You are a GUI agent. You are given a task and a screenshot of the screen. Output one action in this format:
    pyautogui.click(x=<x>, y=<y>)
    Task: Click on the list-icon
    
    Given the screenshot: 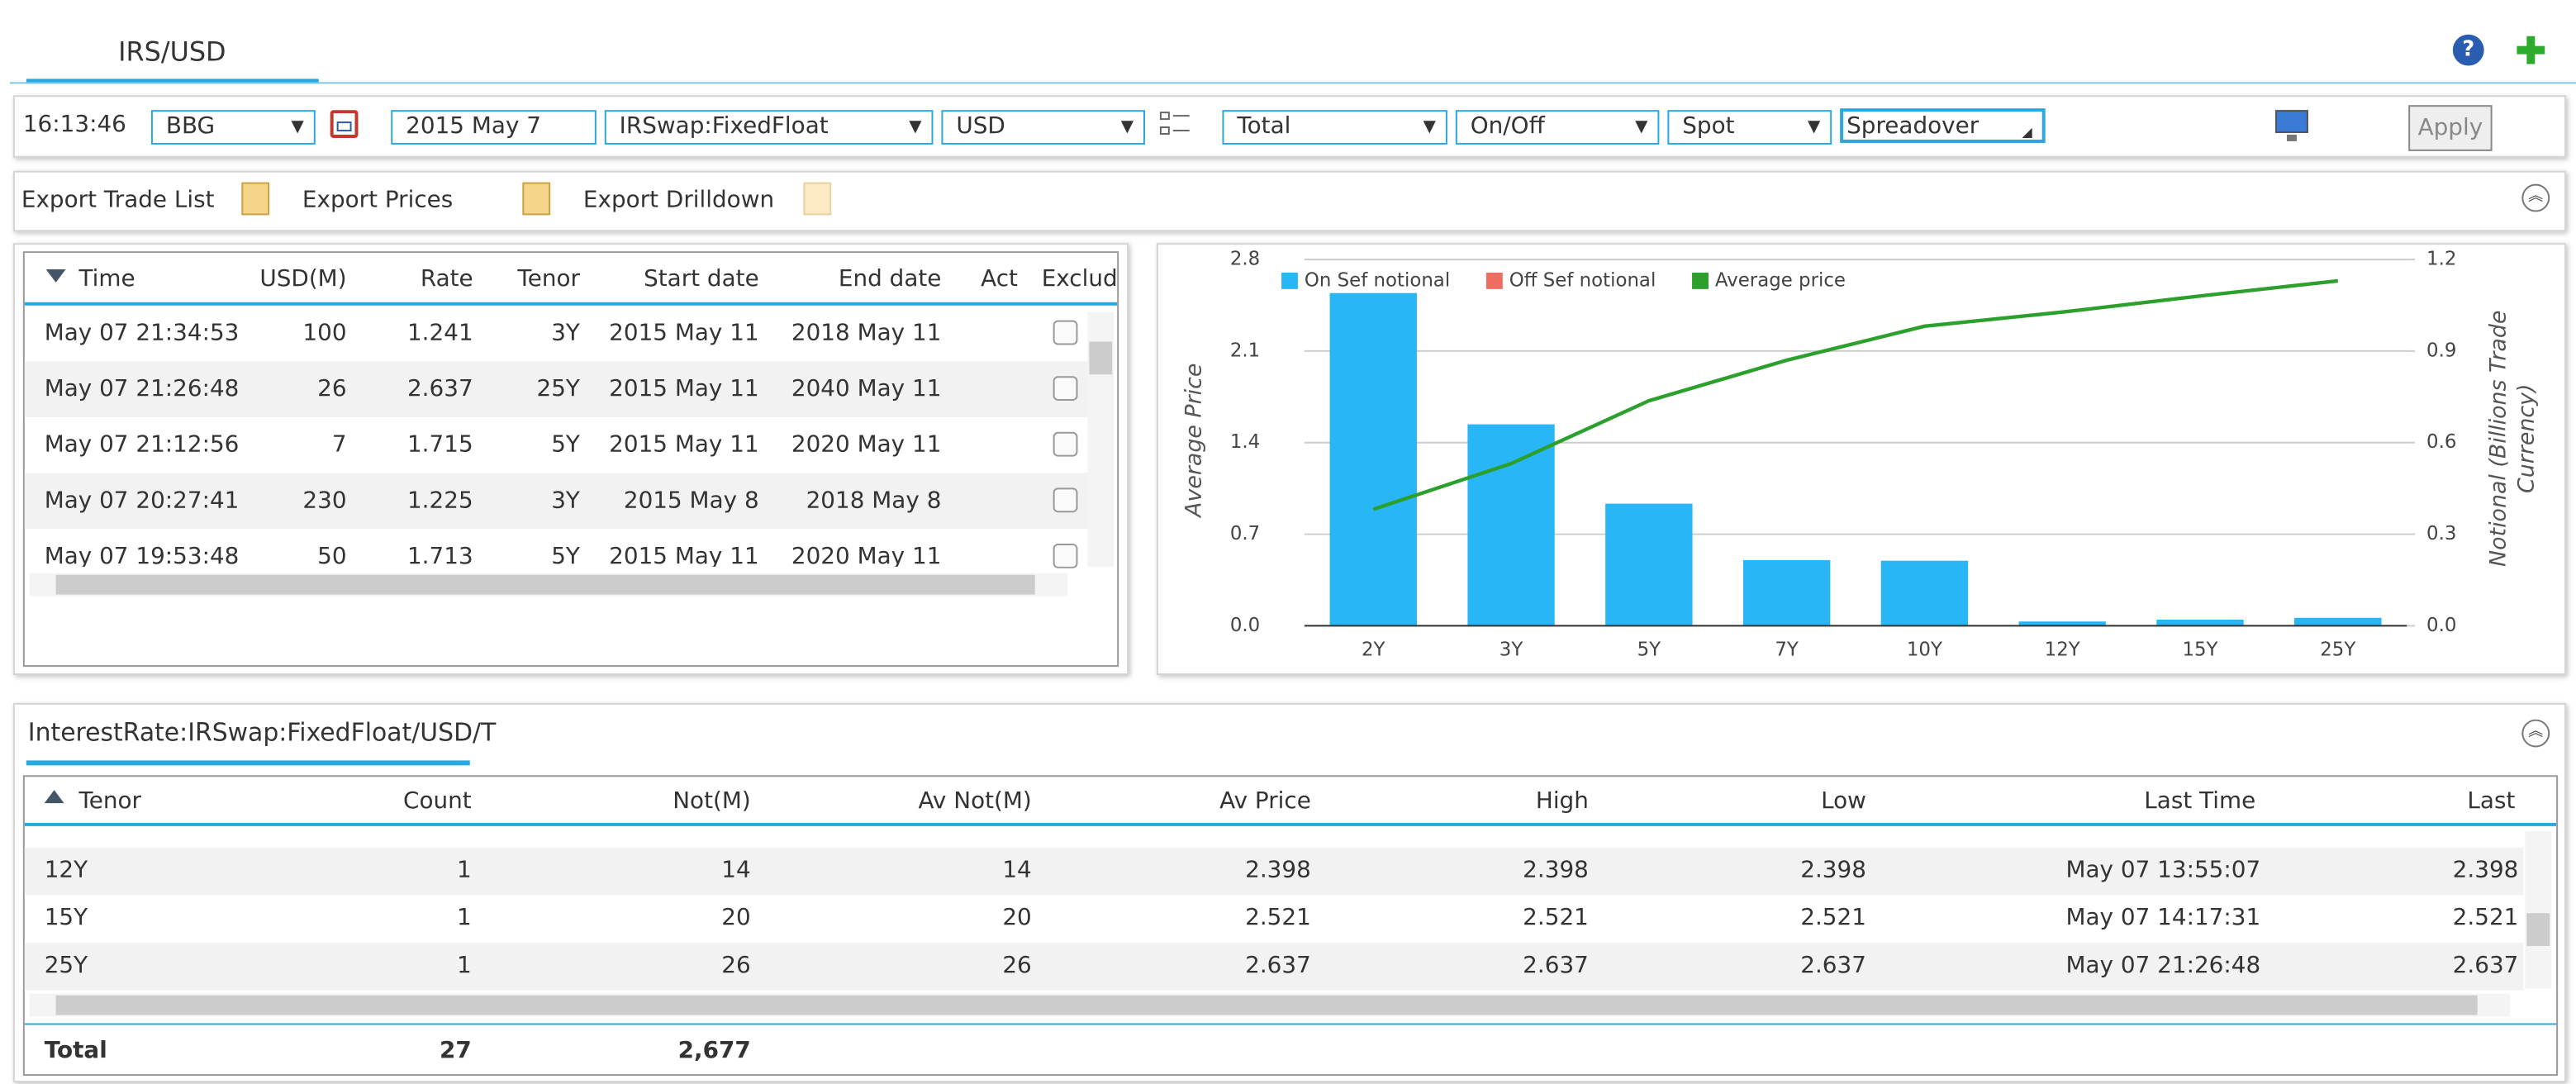 What is the action you would take?
    pyautogui.click(x=1174, y=125)
    